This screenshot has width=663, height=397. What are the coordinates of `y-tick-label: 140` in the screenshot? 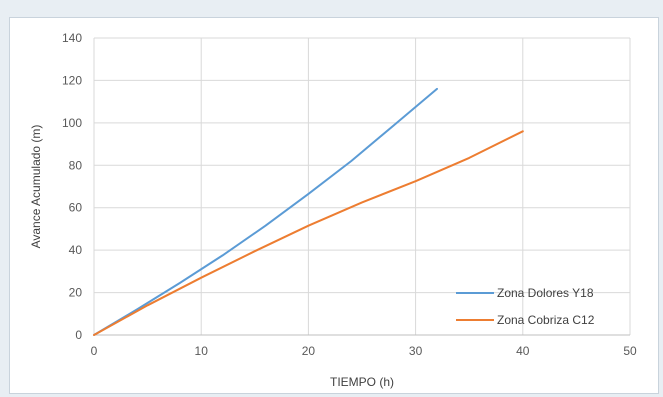 It's located at (72, 38).